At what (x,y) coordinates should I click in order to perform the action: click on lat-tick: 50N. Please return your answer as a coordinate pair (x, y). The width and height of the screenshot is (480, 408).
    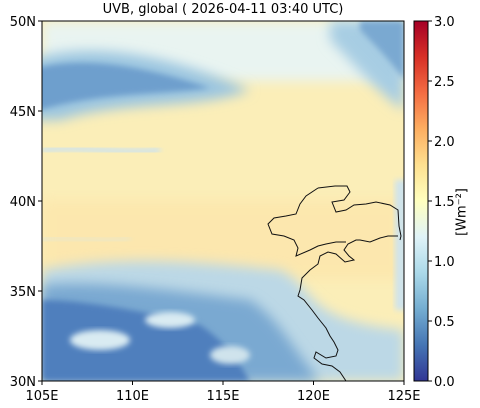
    Looking at the image, I should click on (23, 22).